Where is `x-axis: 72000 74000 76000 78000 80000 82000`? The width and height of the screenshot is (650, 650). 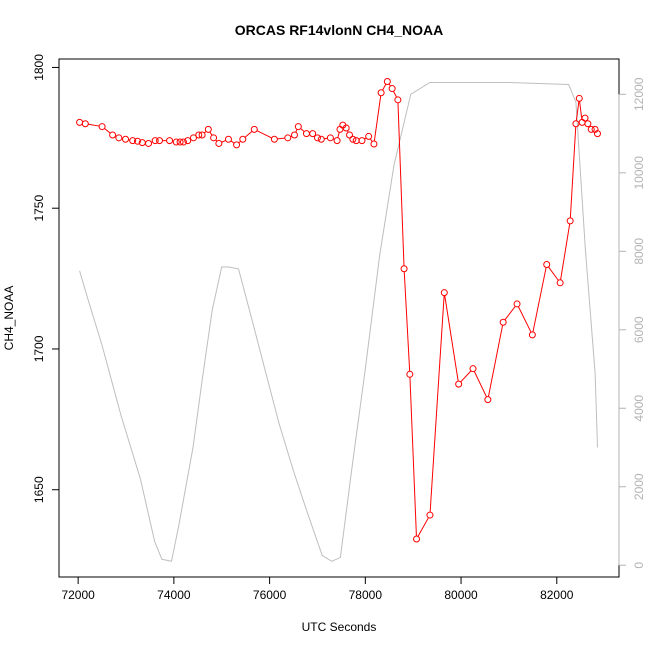 x-axis: 72000 74000 76000 78000 80000 82000 is located at coordinates (317, 589).